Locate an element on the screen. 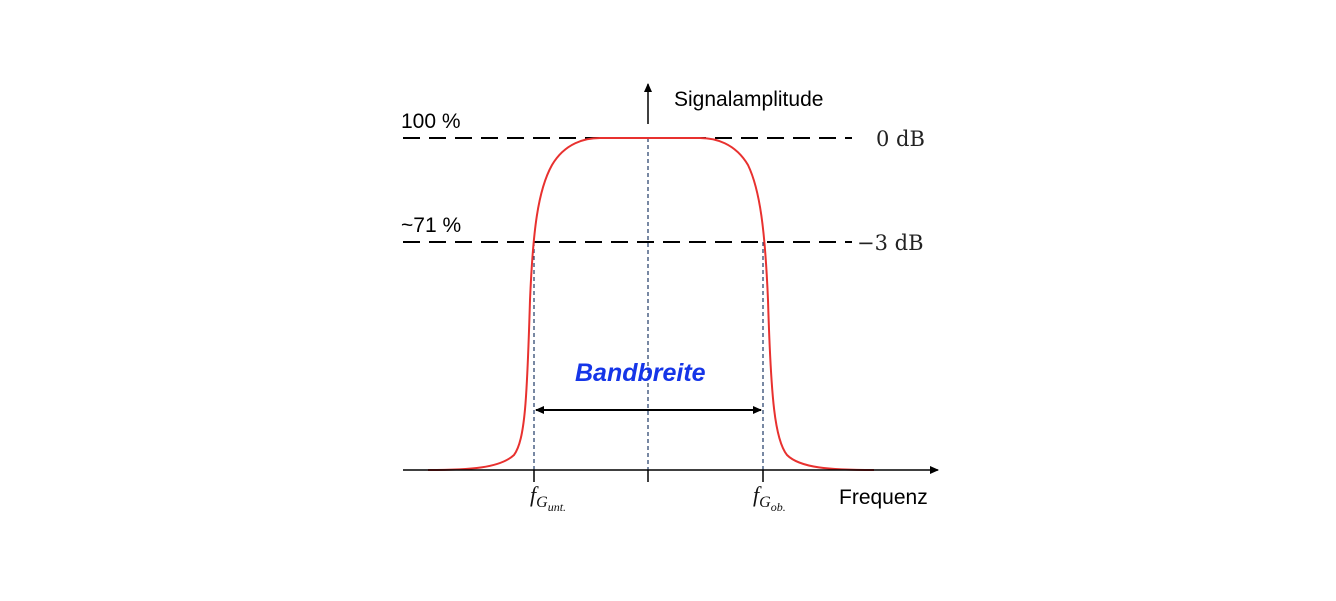 Image resolution: width=1336 pixels, height=601 pixels. level-71-label: ~71 % is located at coordinates (431, 225).